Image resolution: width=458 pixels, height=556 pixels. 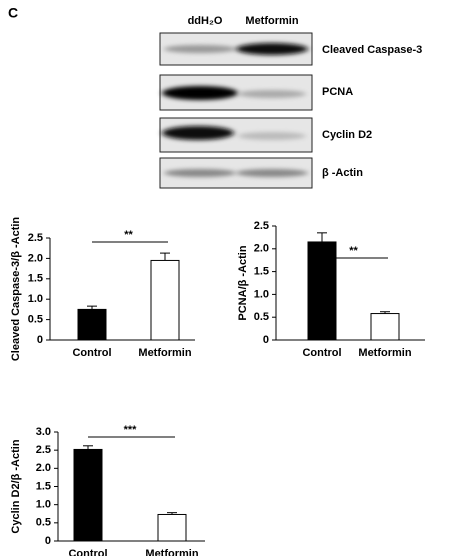 I want to click on y-axis-label: Cyclin D2/β -Actin, so click(x=16, y=486).